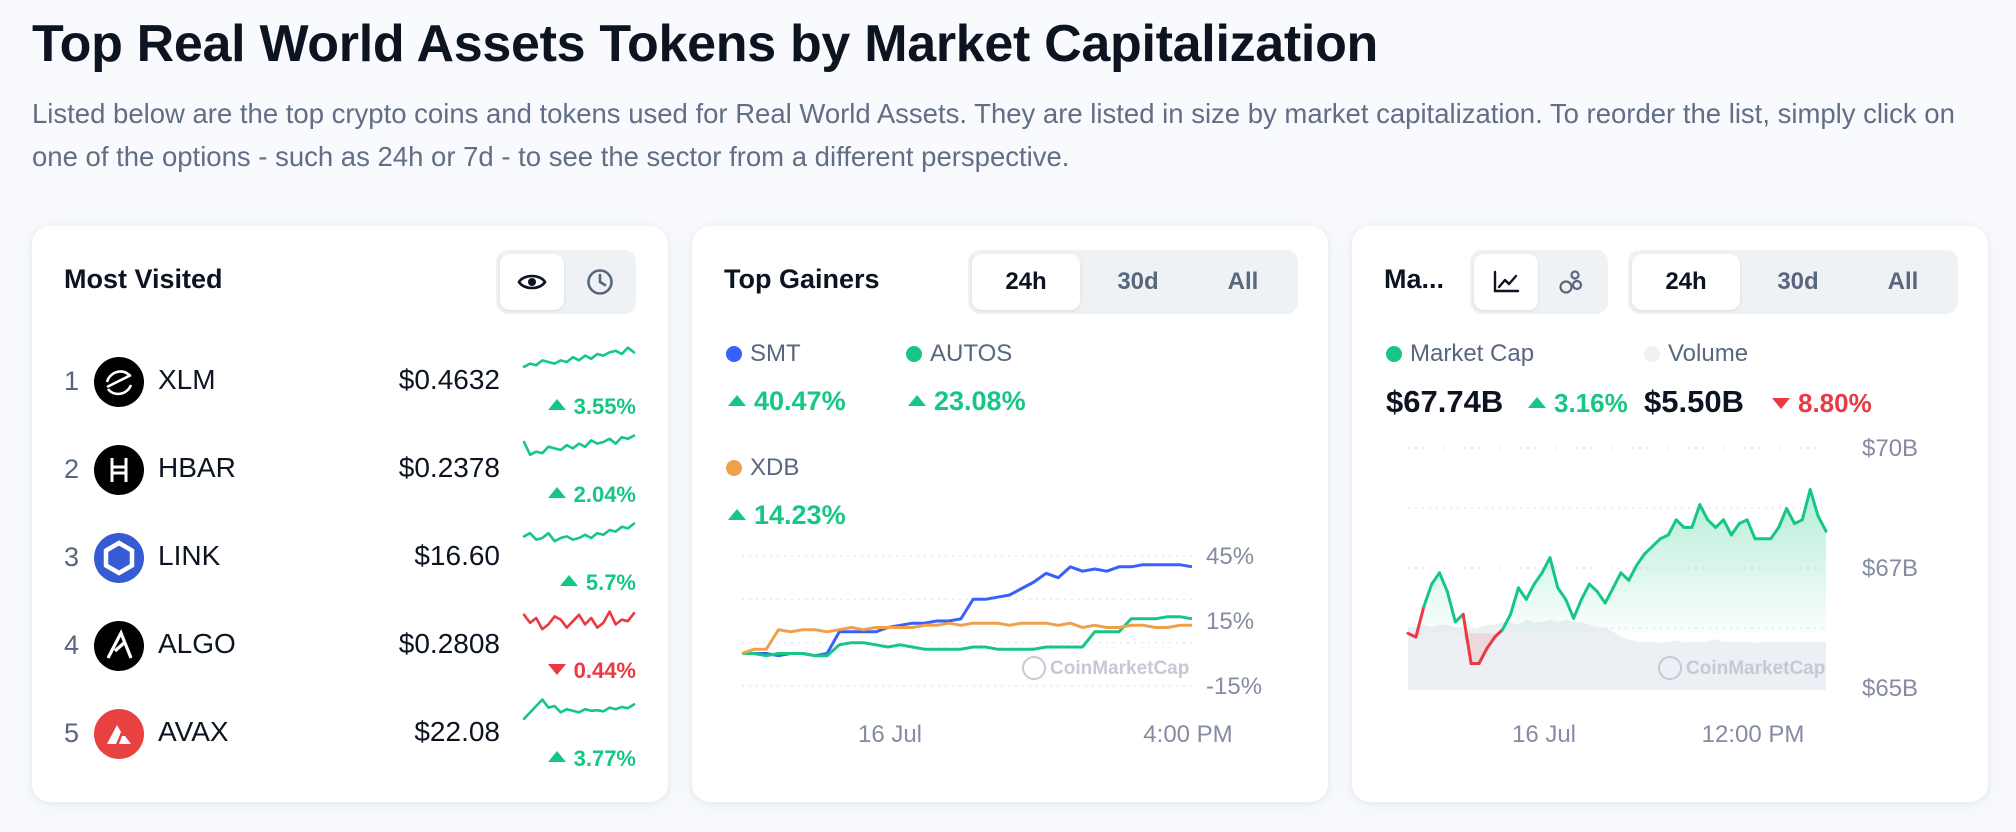  What do you see at coordinates (72, 557) in the screenshot?
I see `rank: 3` at bounding box center [72, 557].